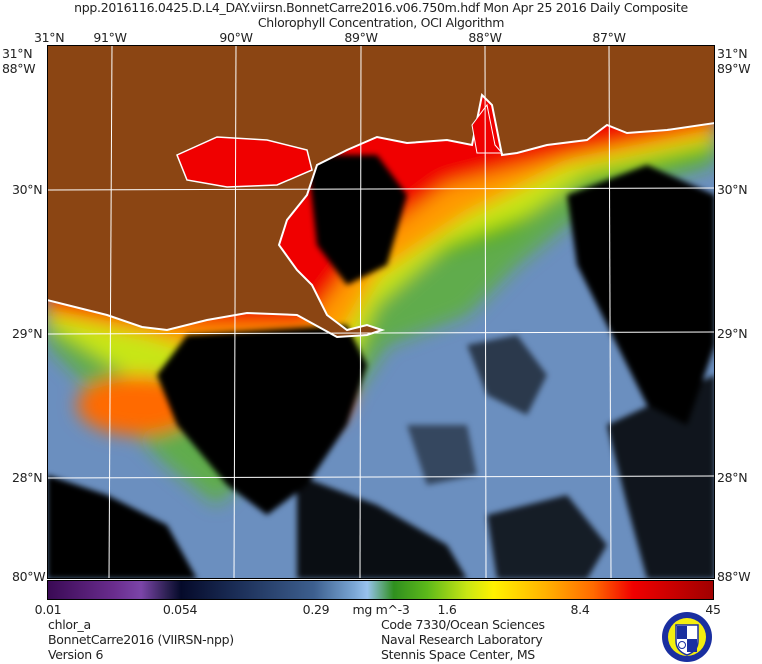  I want to click on lake-pontchartrain, so click(244, 162).